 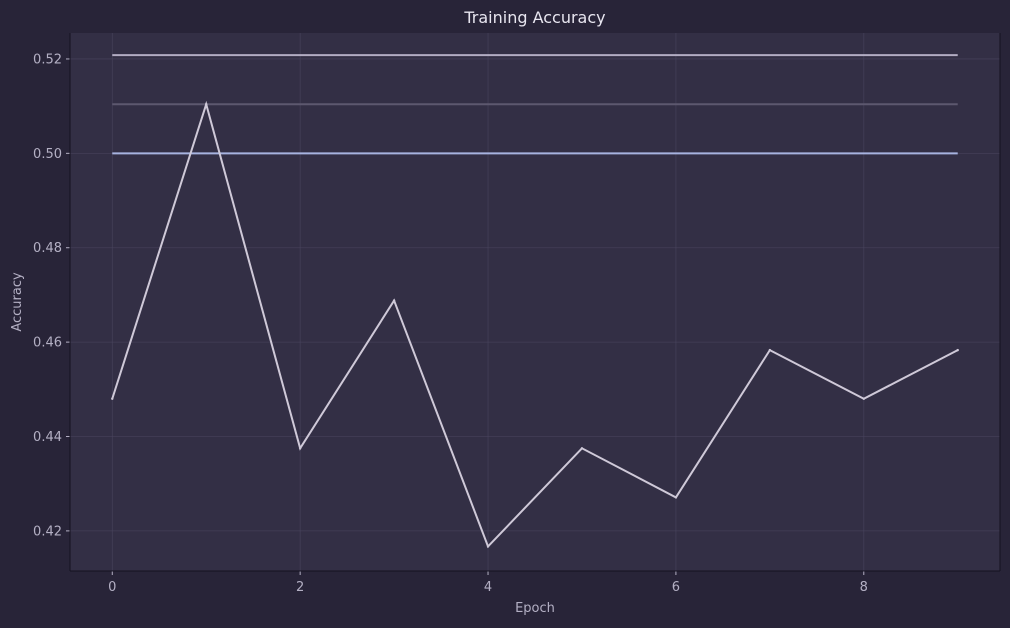 What do you see at coordinates (47, 154) in the screenshot?
I see `y-tick-label: 0.50` at bounding box center [47, 154].